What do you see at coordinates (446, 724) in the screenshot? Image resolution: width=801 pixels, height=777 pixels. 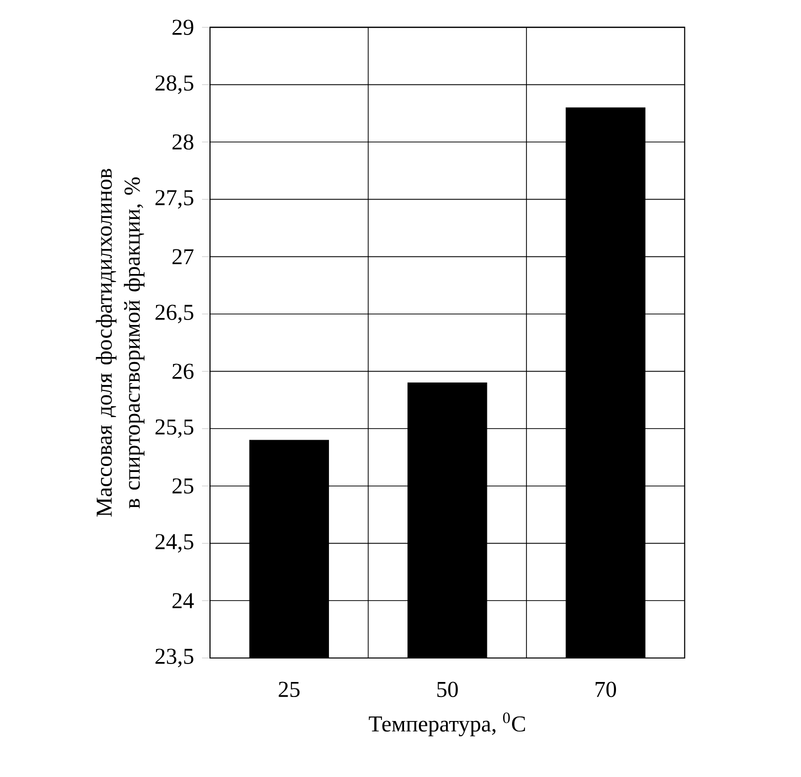 I see `x-axis-title: Температура, $^{0}$C` at bounding box center [446, 724].